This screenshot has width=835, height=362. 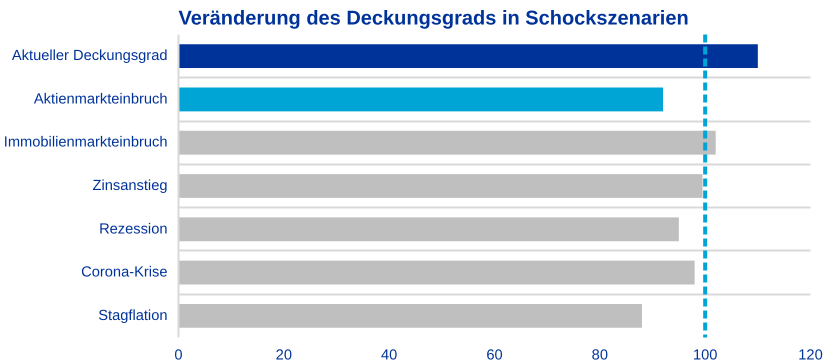 What do you see at coordinates (433, 19) in the screenshot?
I see `chart-title: Veränderung des Deckungsgrads in Schockszenarien` at bounding box center [433, 19].